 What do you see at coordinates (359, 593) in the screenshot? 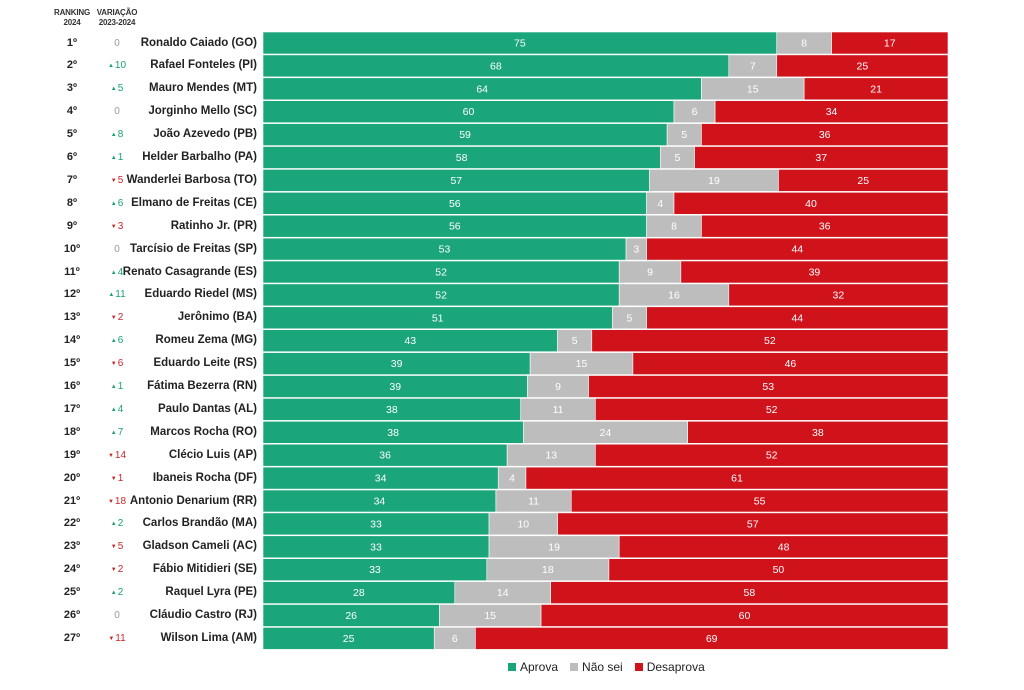
I see `bar-label-aprova: 28` at bounding box center [359, 593].